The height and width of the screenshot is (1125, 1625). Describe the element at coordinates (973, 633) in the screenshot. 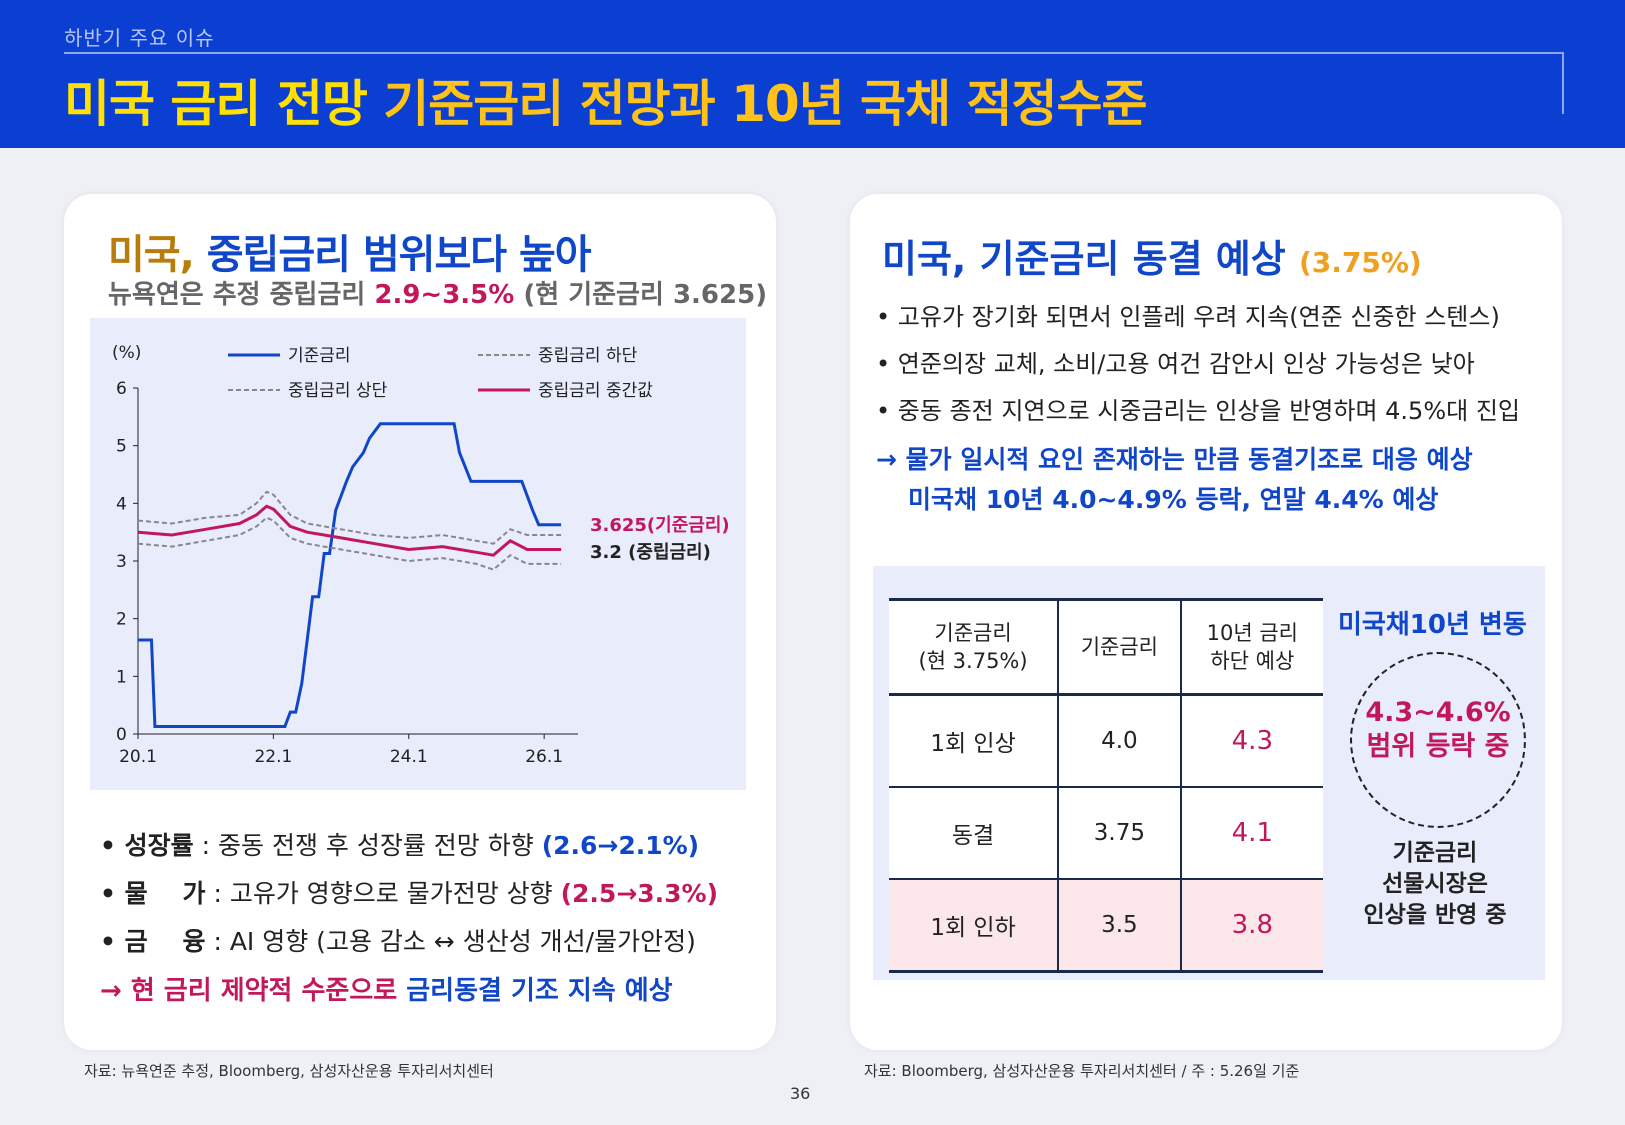

I see `header-scenario-line1: 기준금리` at that location.